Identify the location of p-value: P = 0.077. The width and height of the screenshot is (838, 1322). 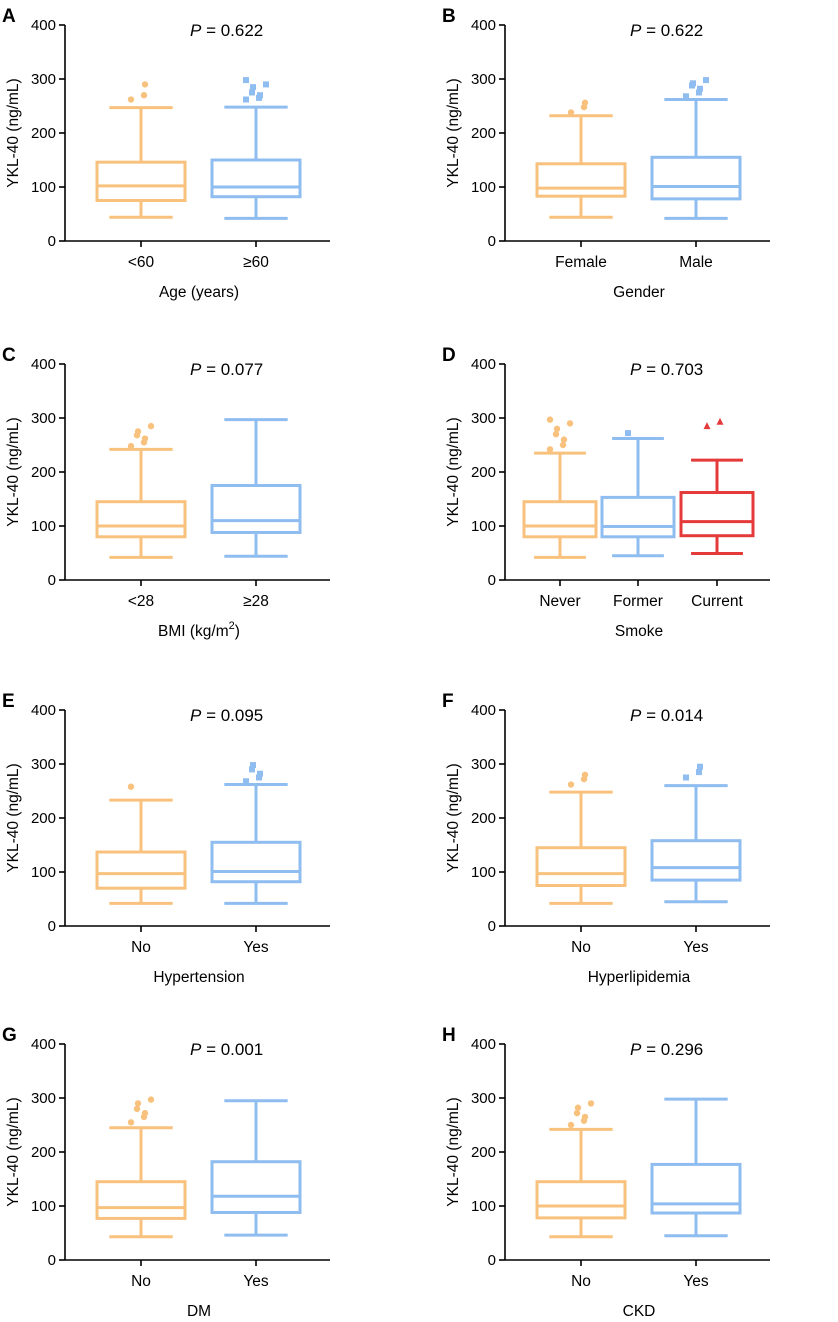
(226, 369).